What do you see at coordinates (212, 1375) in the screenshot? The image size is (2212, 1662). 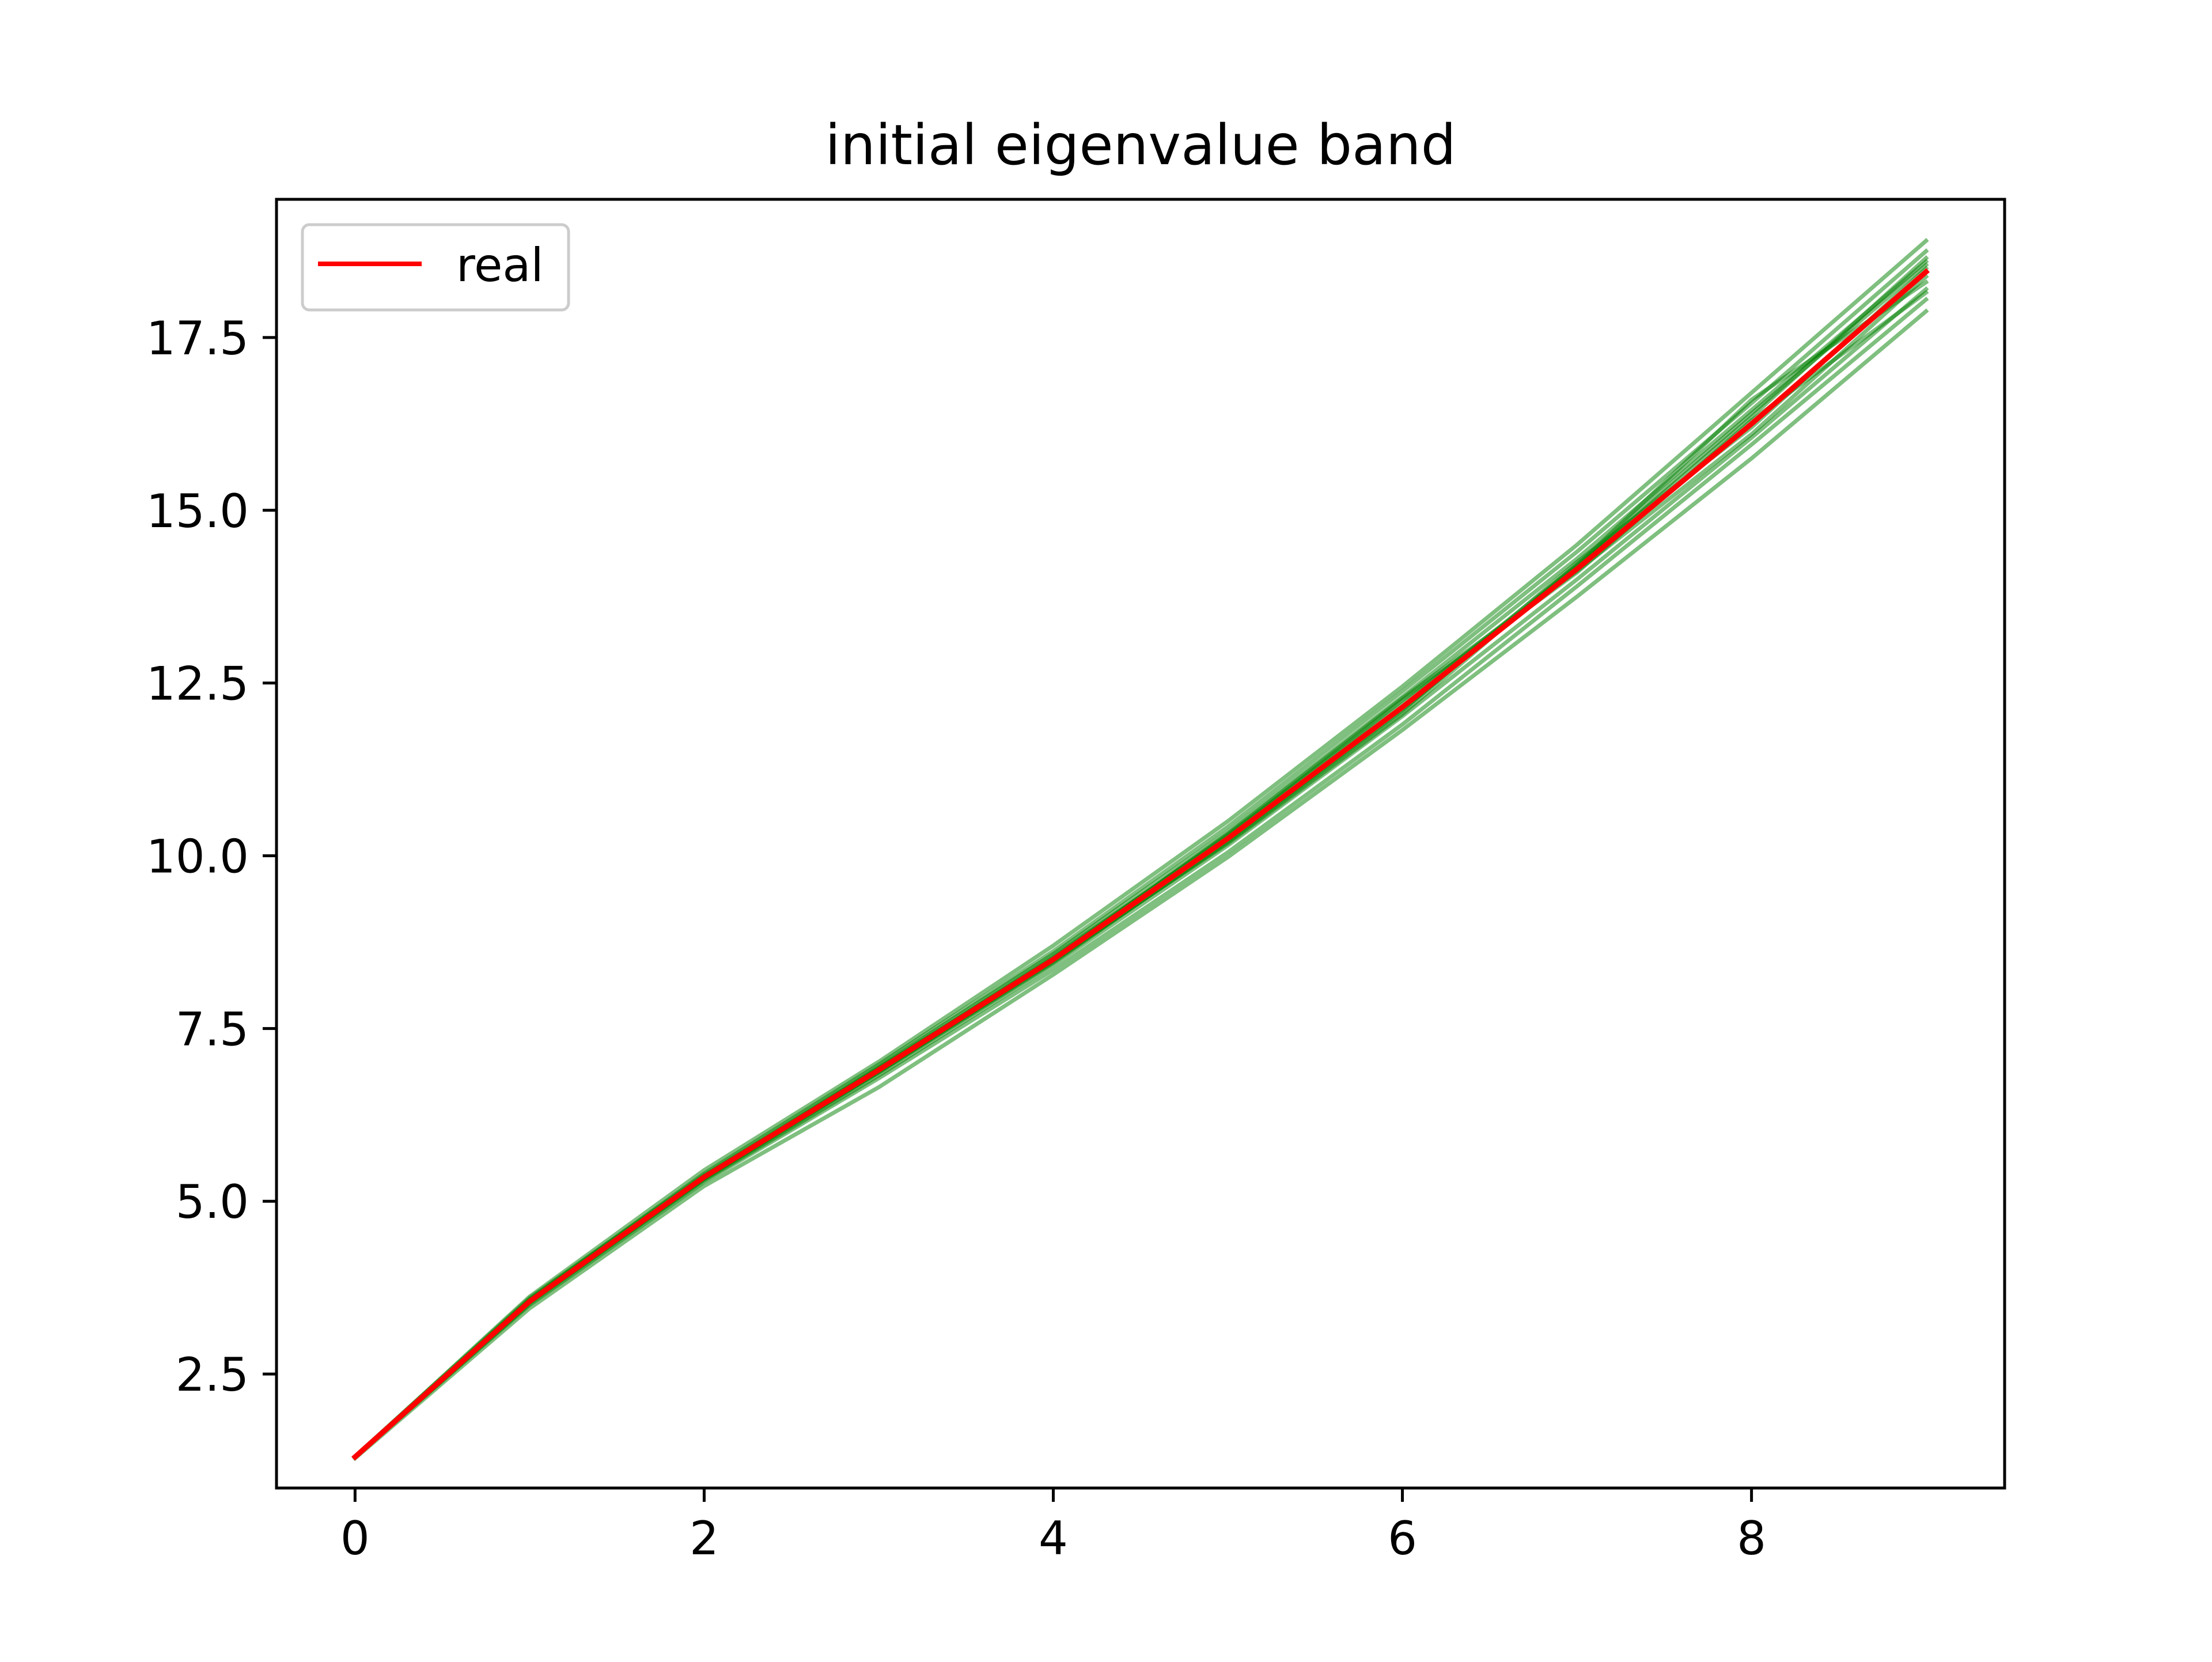 I see `y-tick-label-2.5: 2.5` at bounding box center [212, 1375].